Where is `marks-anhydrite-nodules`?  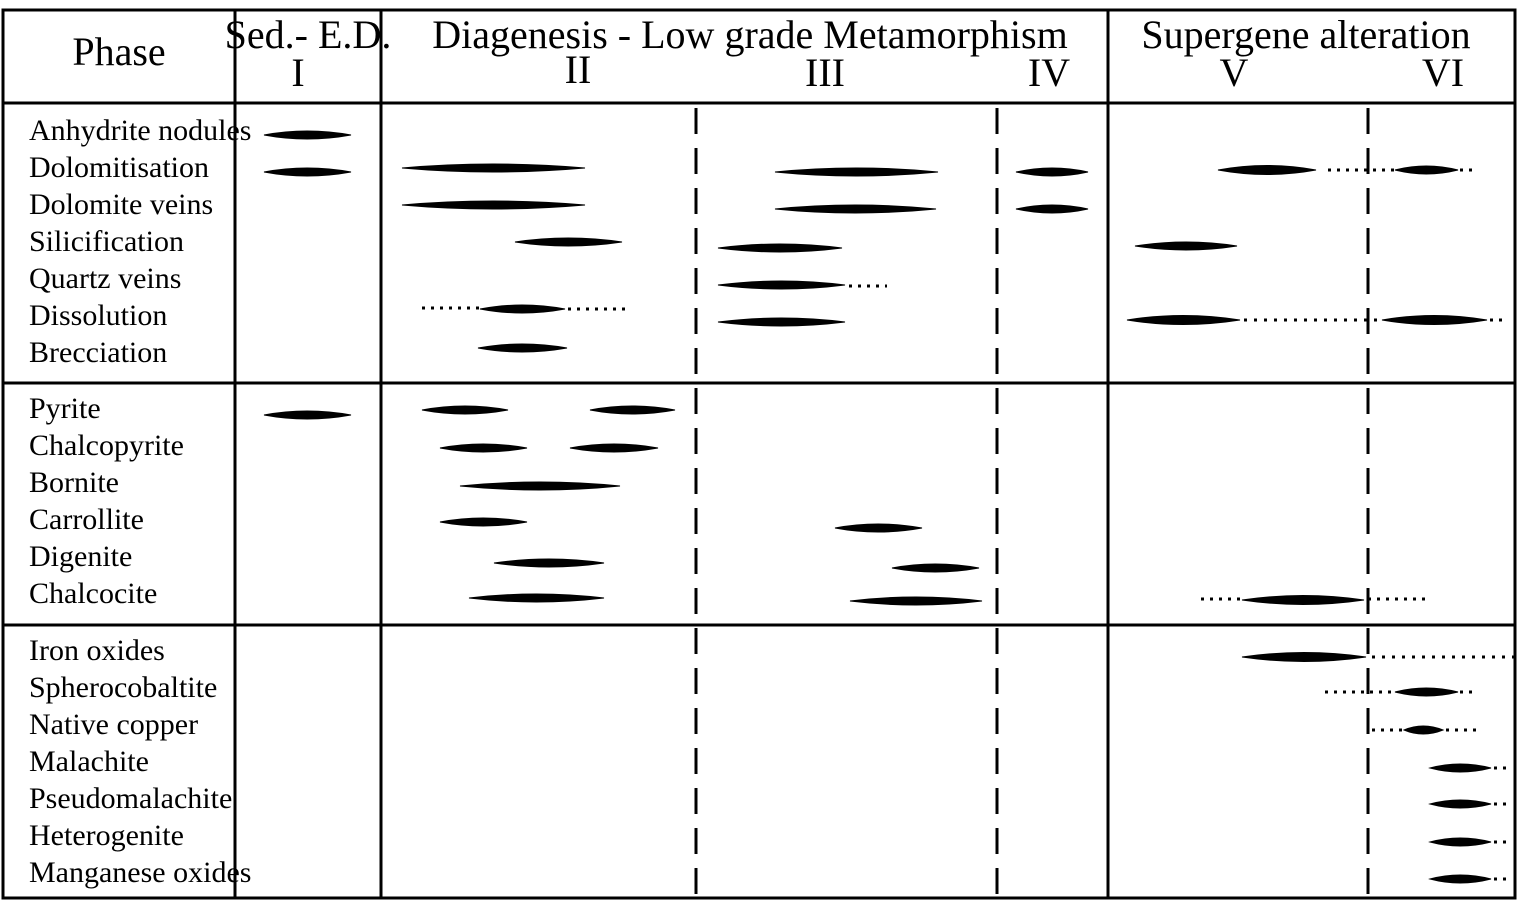
marks-anhydrite-nodules is located at coordinates (307, 135).